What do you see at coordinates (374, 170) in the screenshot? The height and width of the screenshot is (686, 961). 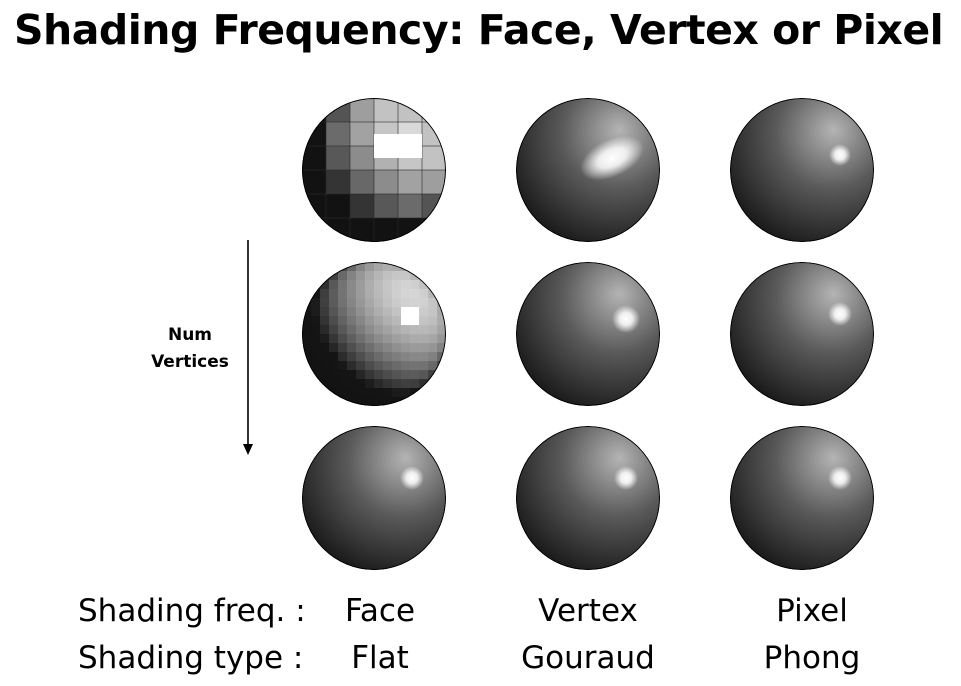 I see `sphere-row1-col1` at bounding box center [374, 170].